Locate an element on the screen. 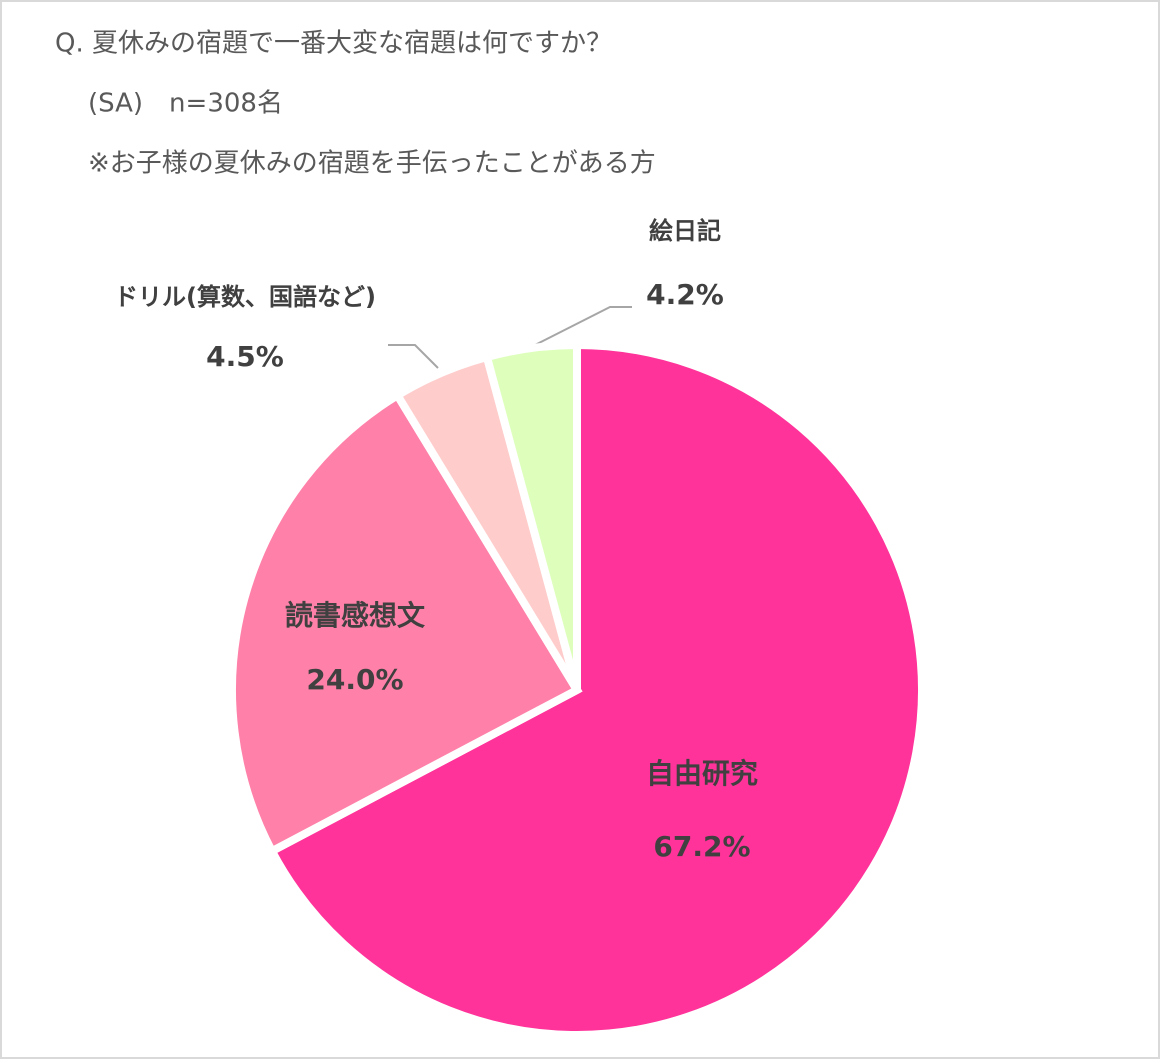 This screenshot has height=1059, width=1160. slice-label: 自由研究 is located at coordinates (702, 773).